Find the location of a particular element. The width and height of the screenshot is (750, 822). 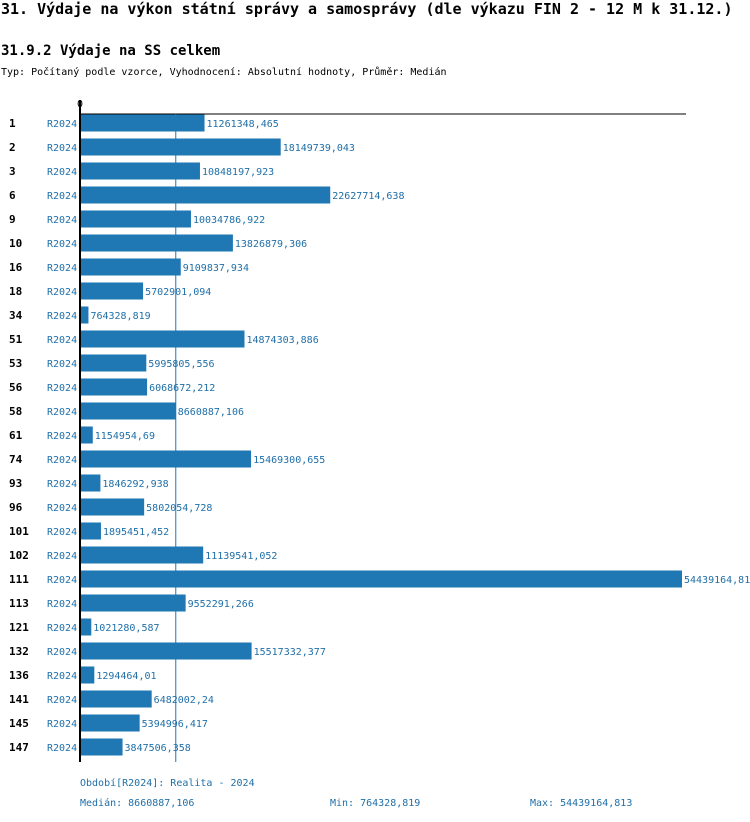

row-id-label: 6 is located at coordinates (12, 195).